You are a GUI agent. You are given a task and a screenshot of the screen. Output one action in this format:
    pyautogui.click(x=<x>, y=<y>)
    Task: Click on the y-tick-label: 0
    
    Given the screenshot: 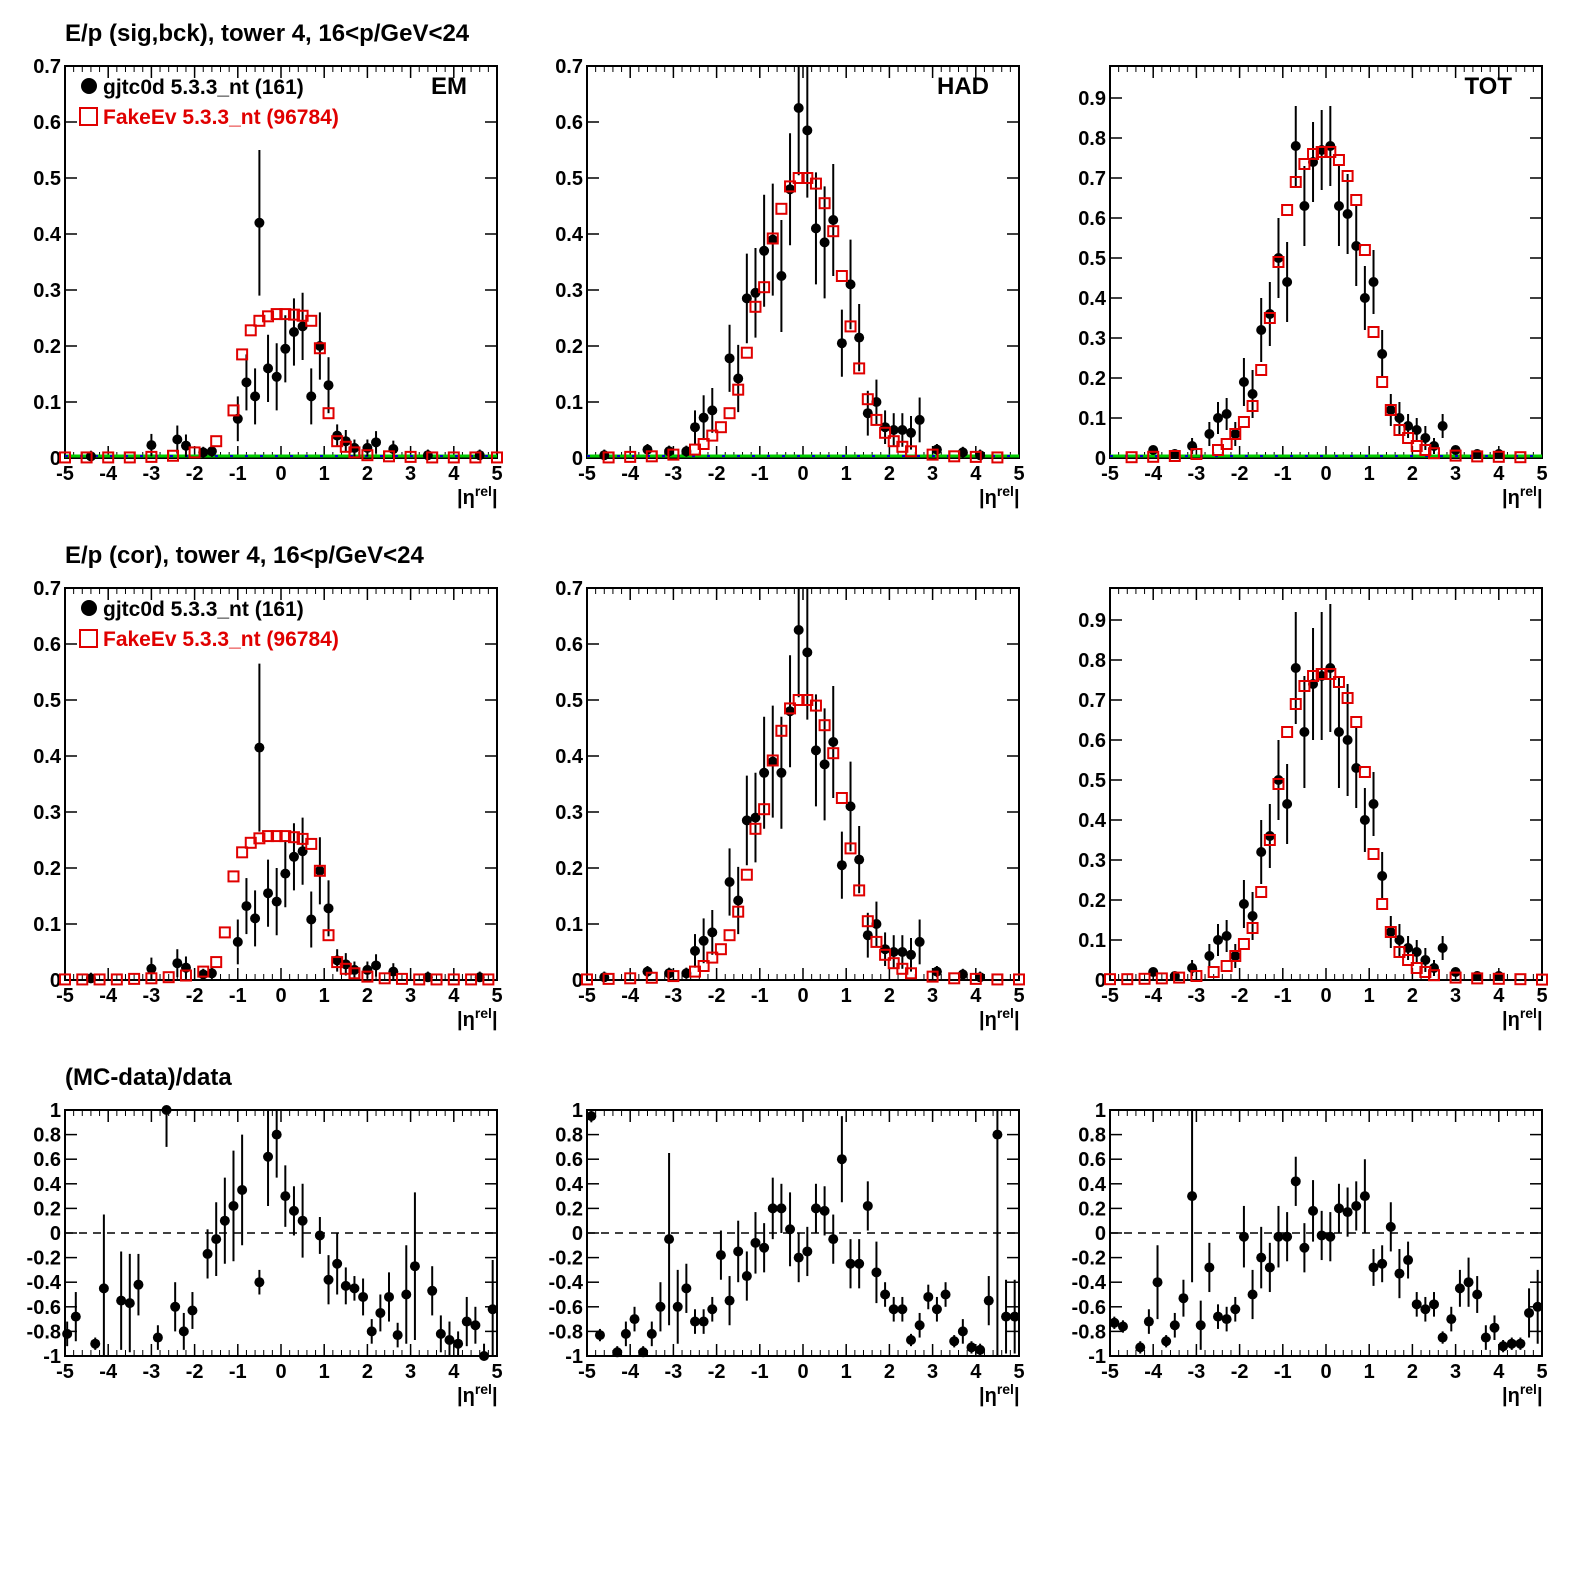 What is the action you would take?
    pyautogui.click(x=55, y=459)
    